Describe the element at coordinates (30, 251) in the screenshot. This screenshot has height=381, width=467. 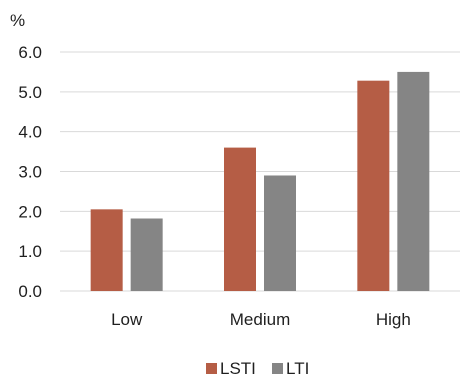
I see `y-tick-label: 1.0` at that location.